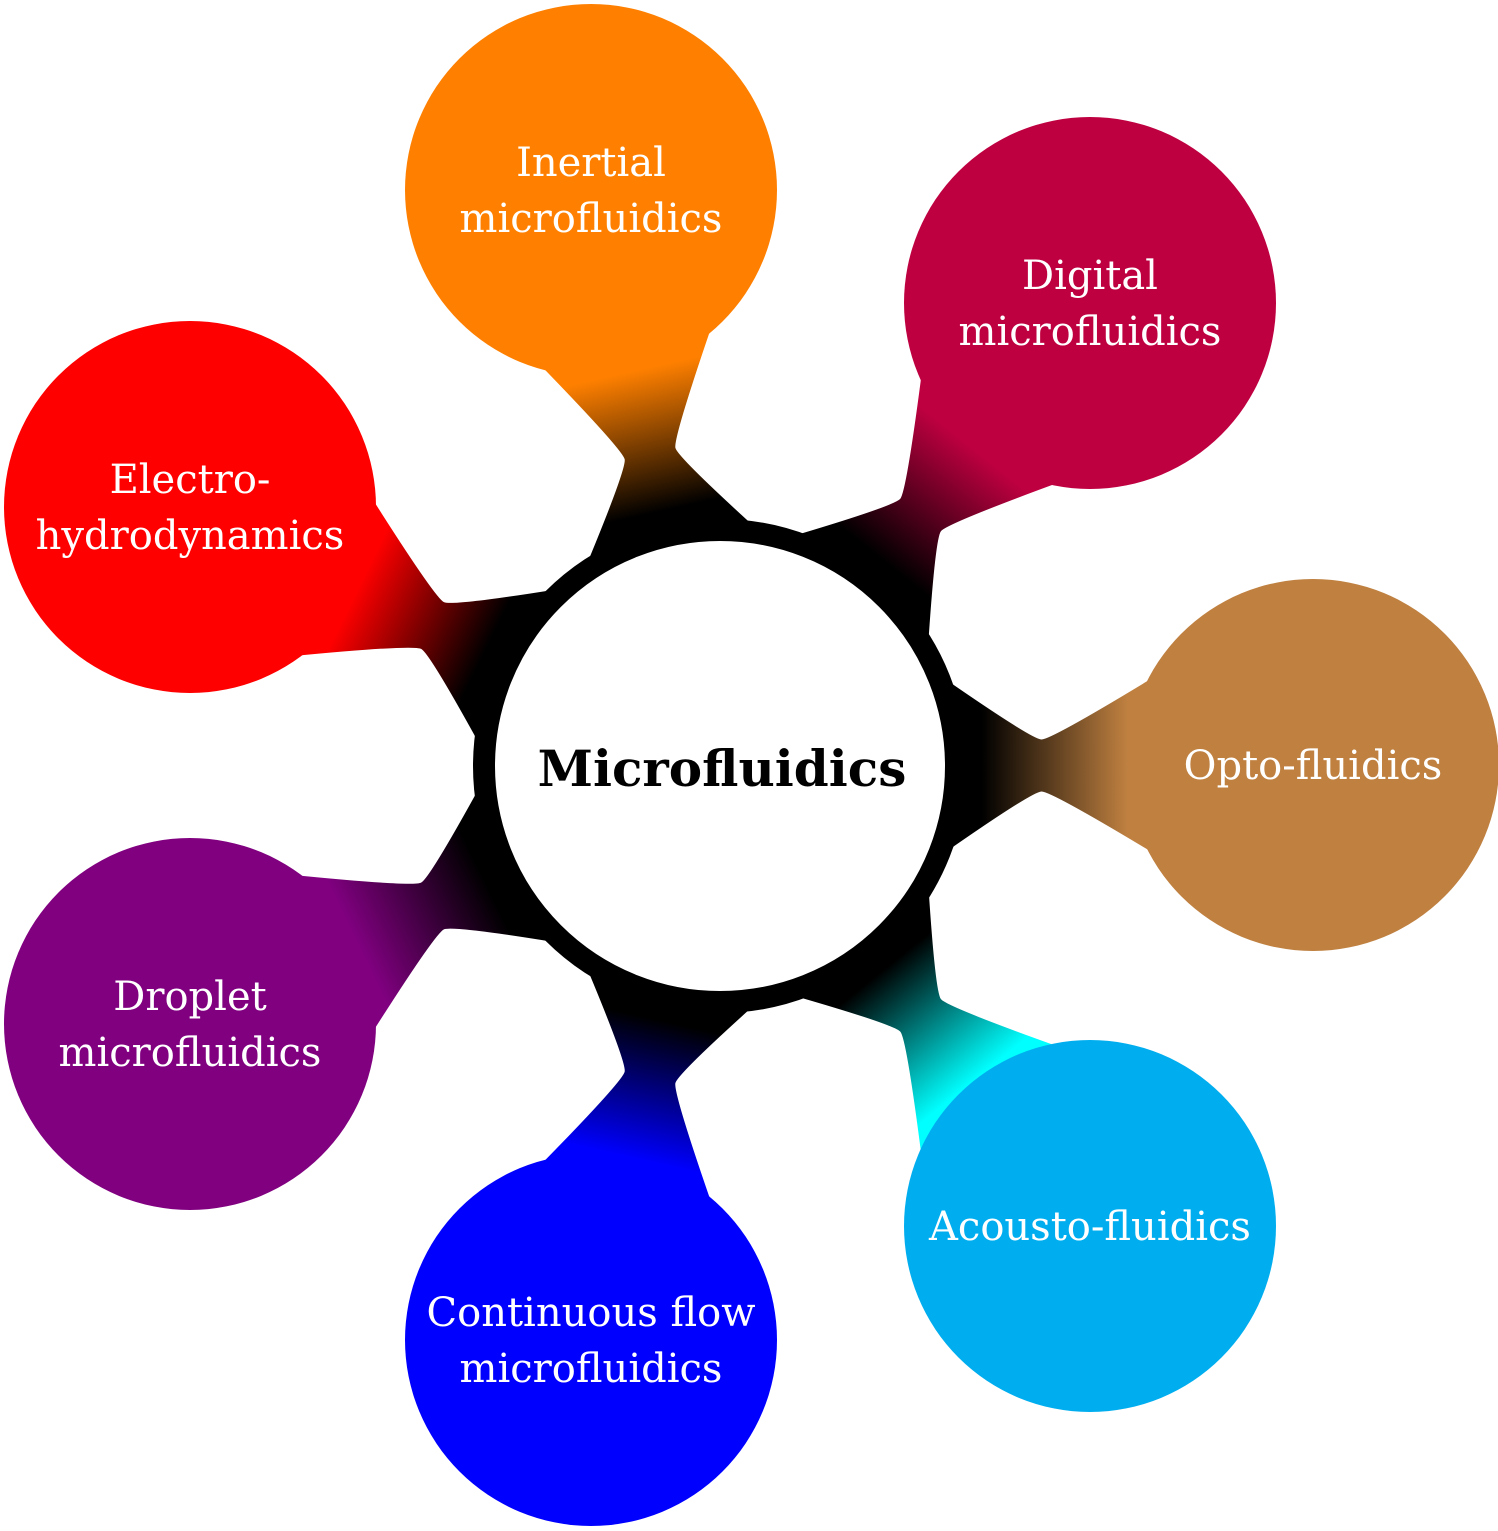 Image resolution: width=1498 pixels, height=1531 pixels. I want to click on topic-circle-acousto, so click(1090, 1226).